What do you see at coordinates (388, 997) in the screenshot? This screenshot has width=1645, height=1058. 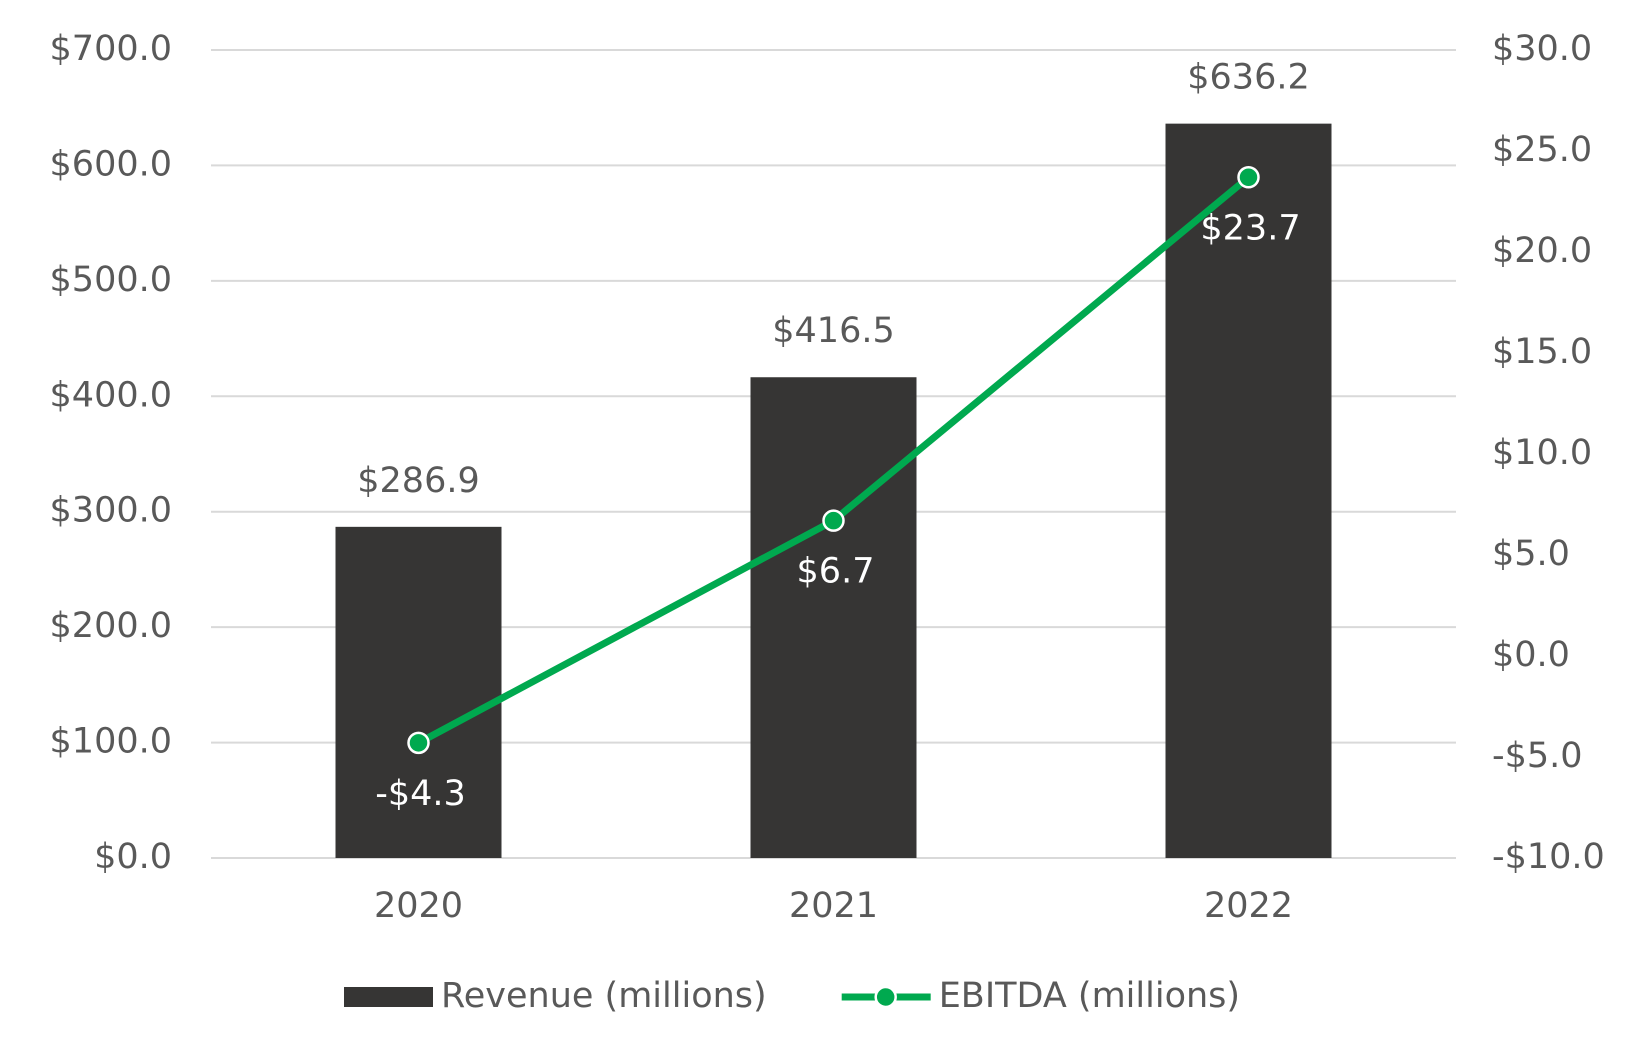 I see `legend-swatch` at bounding box center [388, 997].